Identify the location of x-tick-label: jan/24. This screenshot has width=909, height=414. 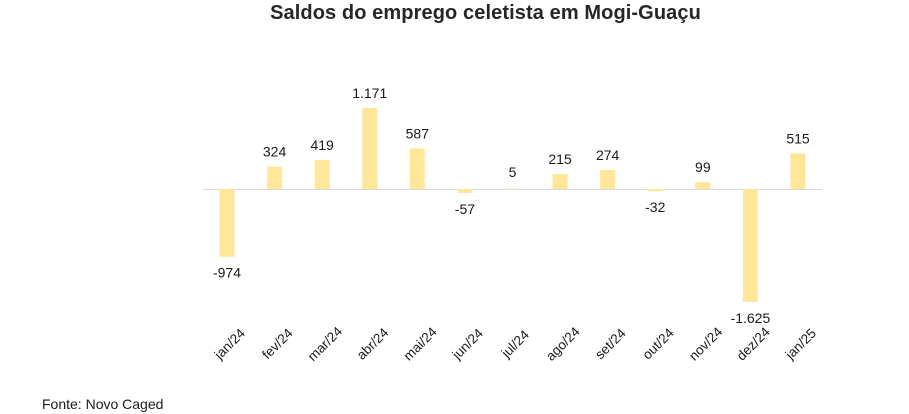
(230, 344).